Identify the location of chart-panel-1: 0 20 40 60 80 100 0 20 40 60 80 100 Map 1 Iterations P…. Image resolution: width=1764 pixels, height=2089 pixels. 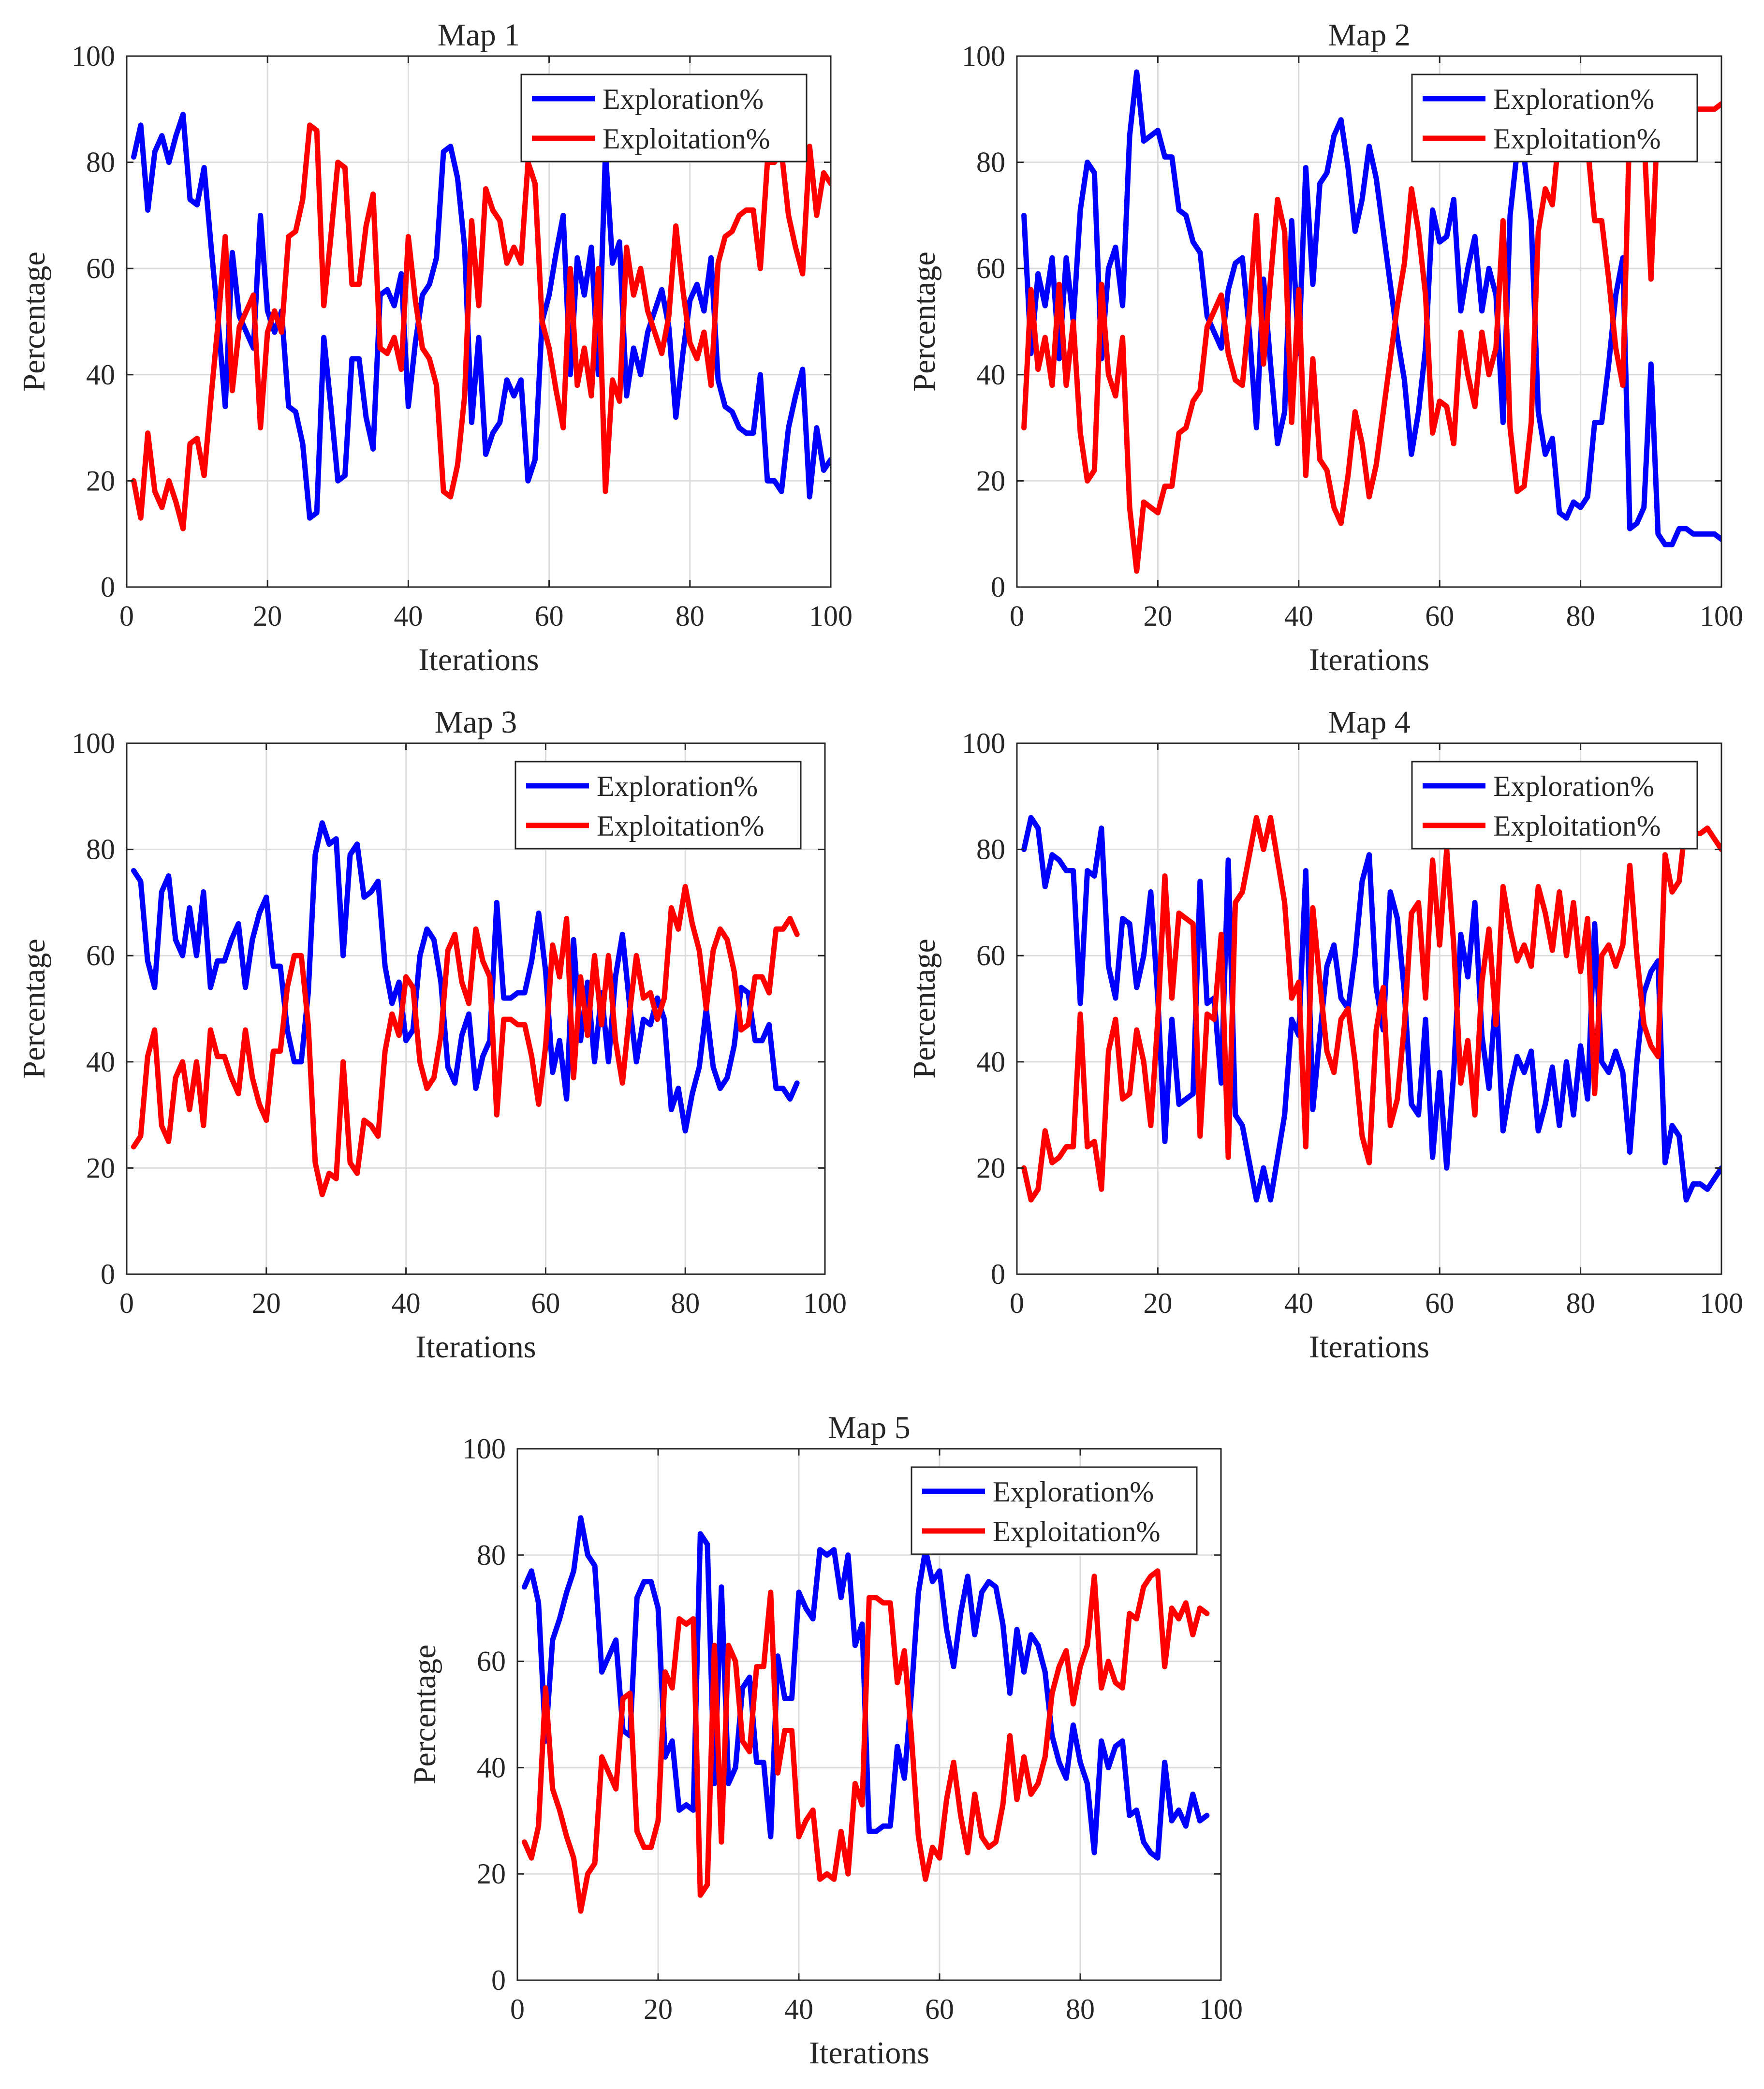
(434, 347).